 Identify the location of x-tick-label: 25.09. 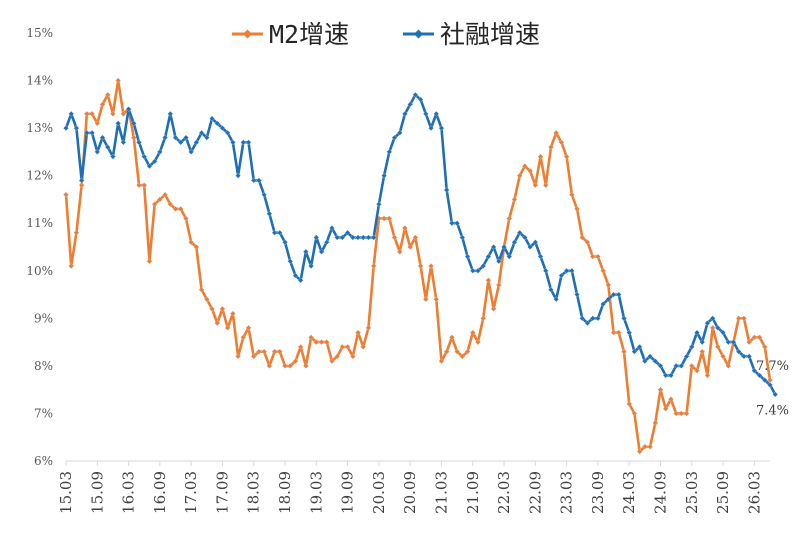
(723, 492).